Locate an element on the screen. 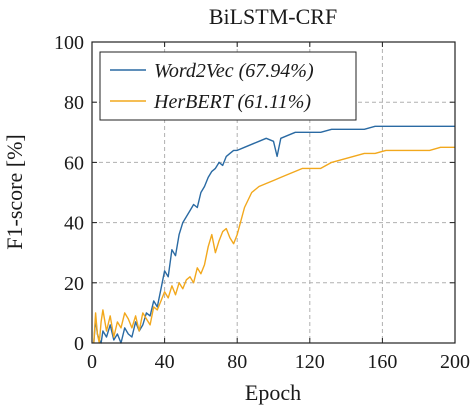 The width and height of the screenshot is (474, 409). x-axis-label: Epoch is located at coordinates (273, 392).